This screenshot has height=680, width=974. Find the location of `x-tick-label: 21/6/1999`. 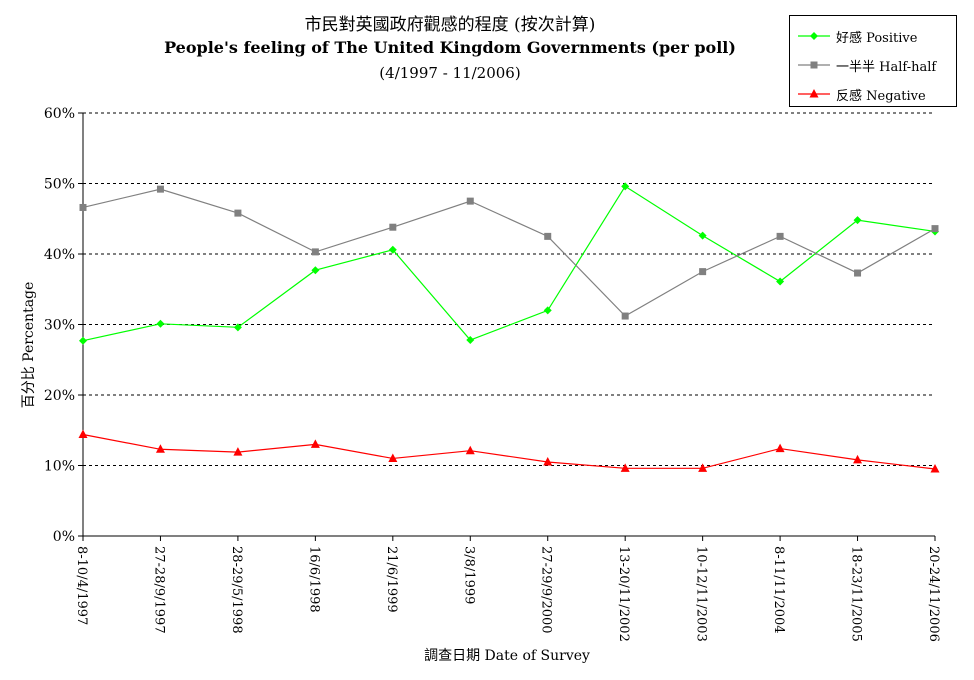

x-tick-label: 21/6/1999 is located at coordinates (391, 579).